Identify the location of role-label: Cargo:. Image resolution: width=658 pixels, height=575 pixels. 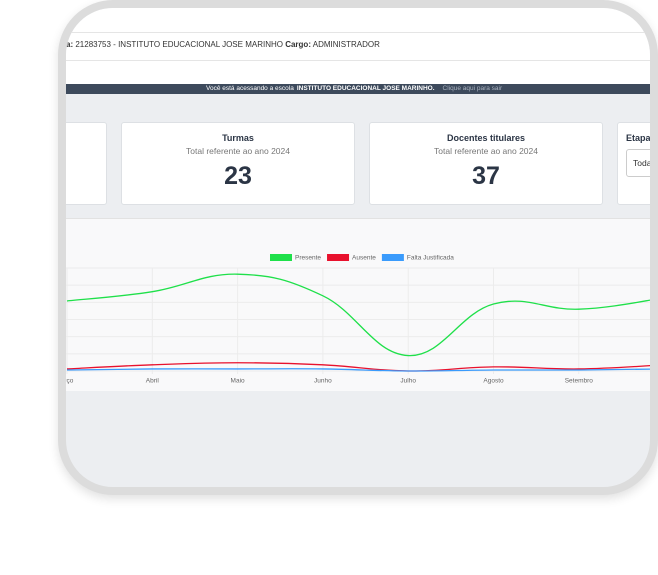
(298, 44).